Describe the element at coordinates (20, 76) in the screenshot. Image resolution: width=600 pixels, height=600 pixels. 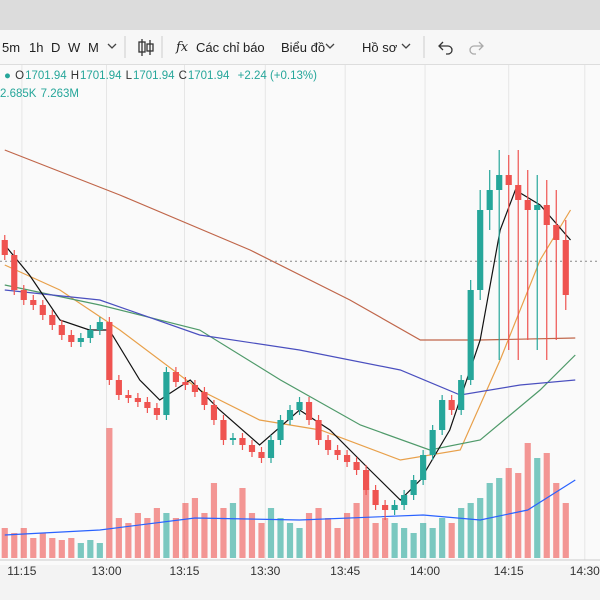
I see `ohlc-key: O` at that location.